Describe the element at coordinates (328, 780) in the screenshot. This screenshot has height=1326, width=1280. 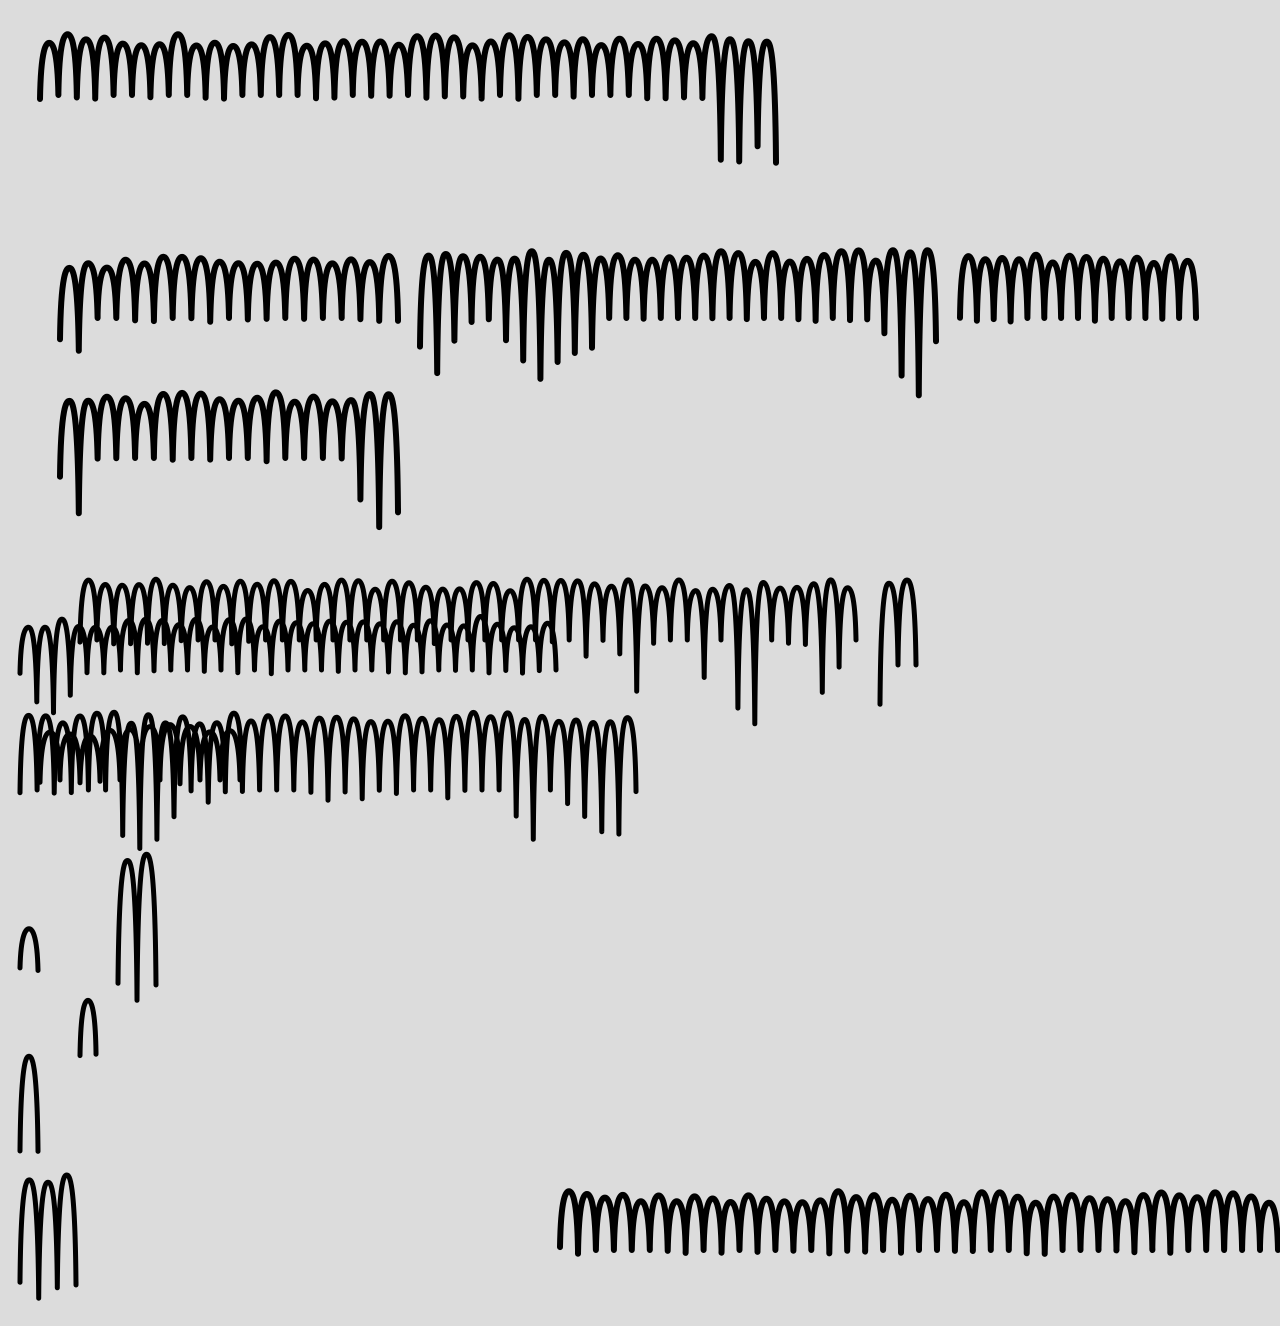
I see `scribble-row-5-upper-overlap` at that location.